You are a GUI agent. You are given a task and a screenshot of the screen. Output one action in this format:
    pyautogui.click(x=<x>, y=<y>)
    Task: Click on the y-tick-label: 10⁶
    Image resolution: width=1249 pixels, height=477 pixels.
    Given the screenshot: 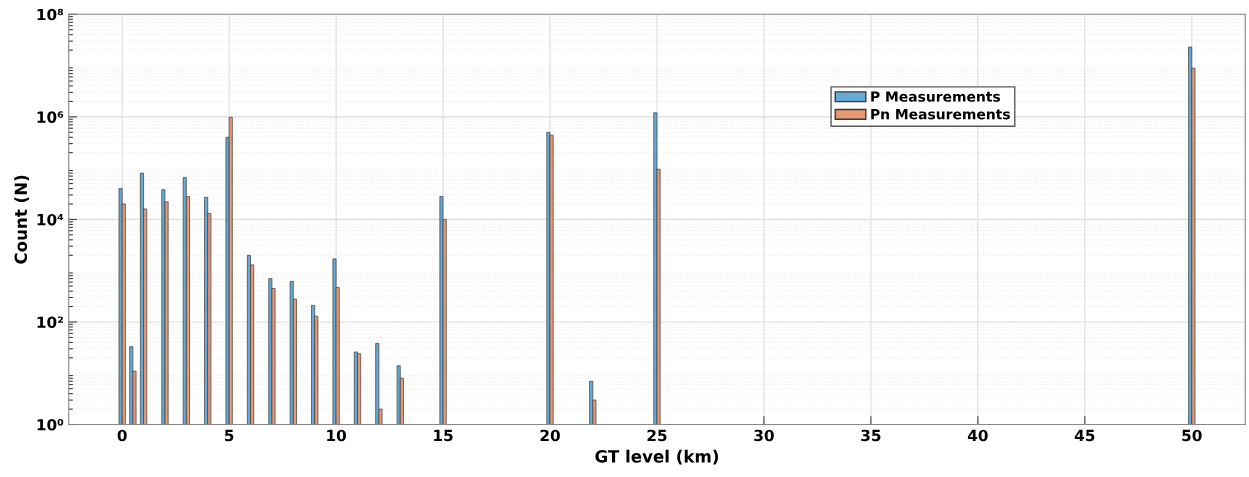 What is the action you would take?
    pyautogui.click(x=50, y=117)
    